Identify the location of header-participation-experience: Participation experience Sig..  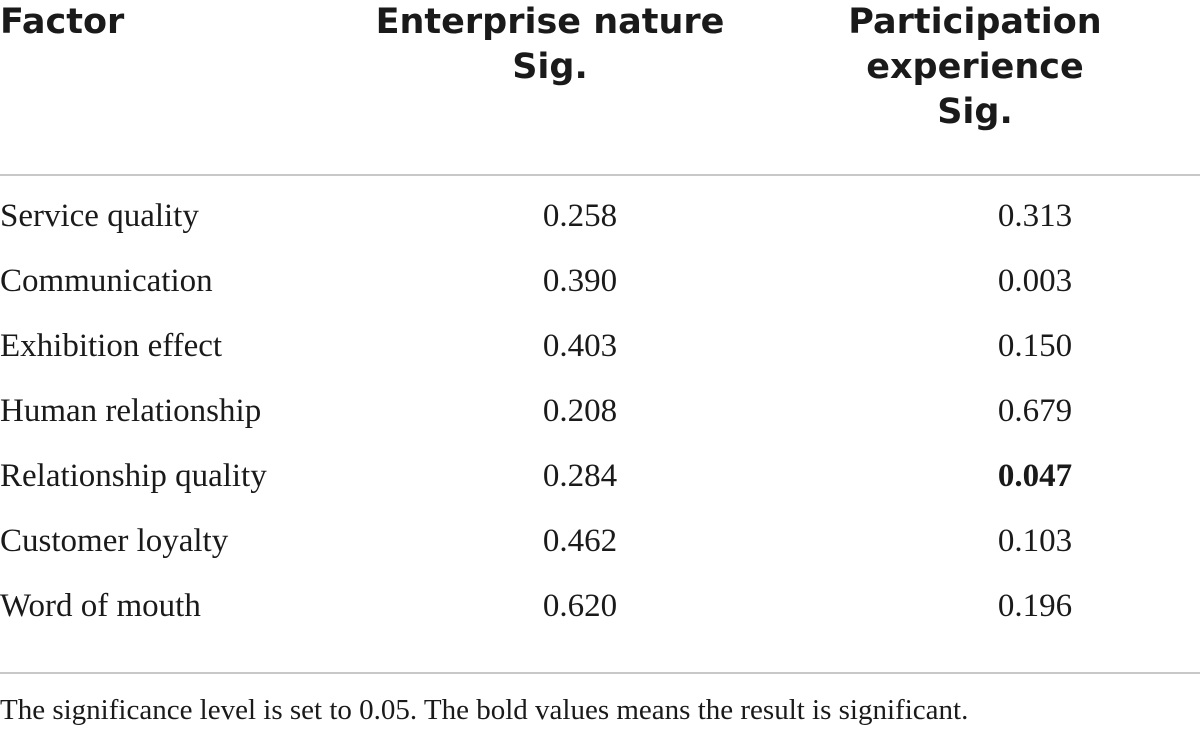
(980, 80).